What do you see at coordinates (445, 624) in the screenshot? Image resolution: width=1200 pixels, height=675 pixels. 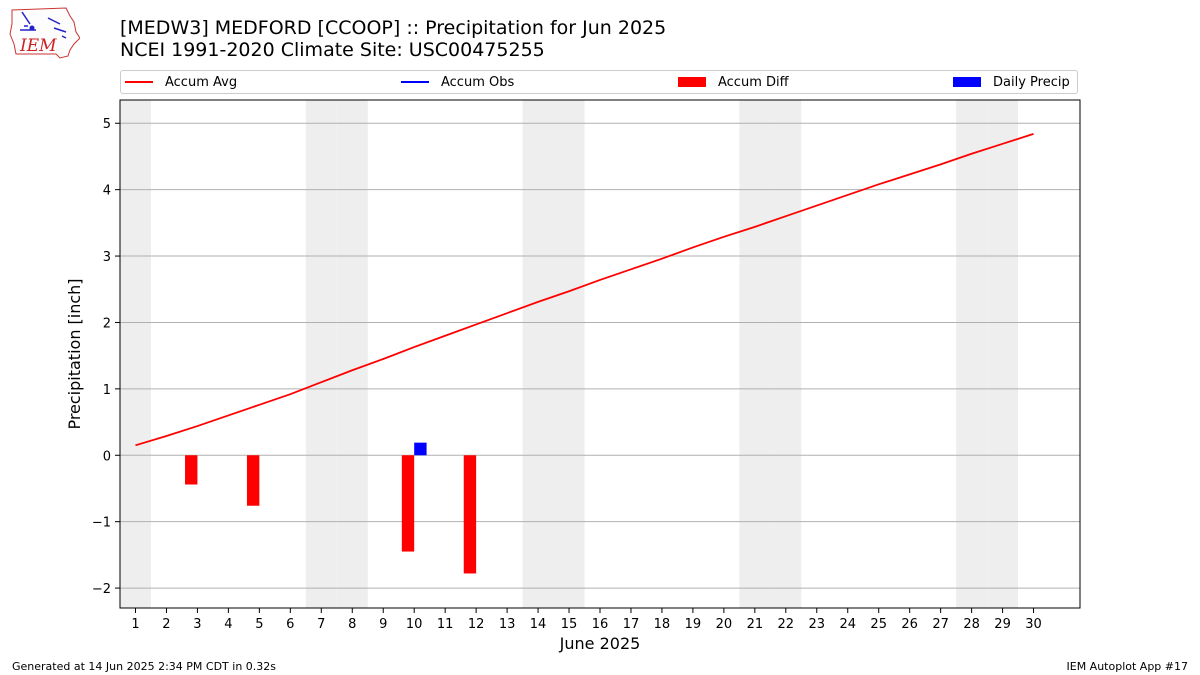 I see `x-tick-label: 11` at bounding box center [445, 624].